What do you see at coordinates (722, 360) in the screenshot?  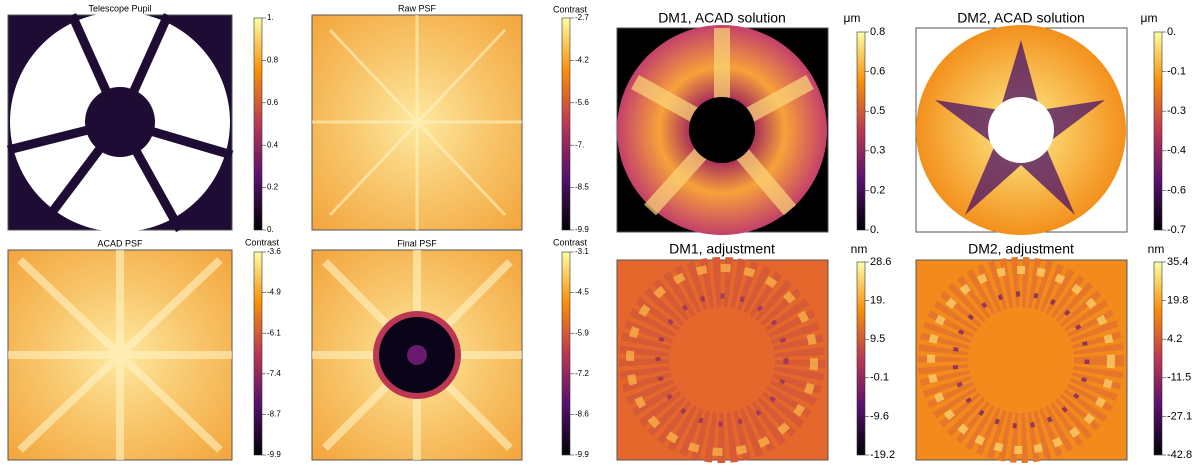 I see `dm1-adjustment-image` at bounding box center [722, 360].